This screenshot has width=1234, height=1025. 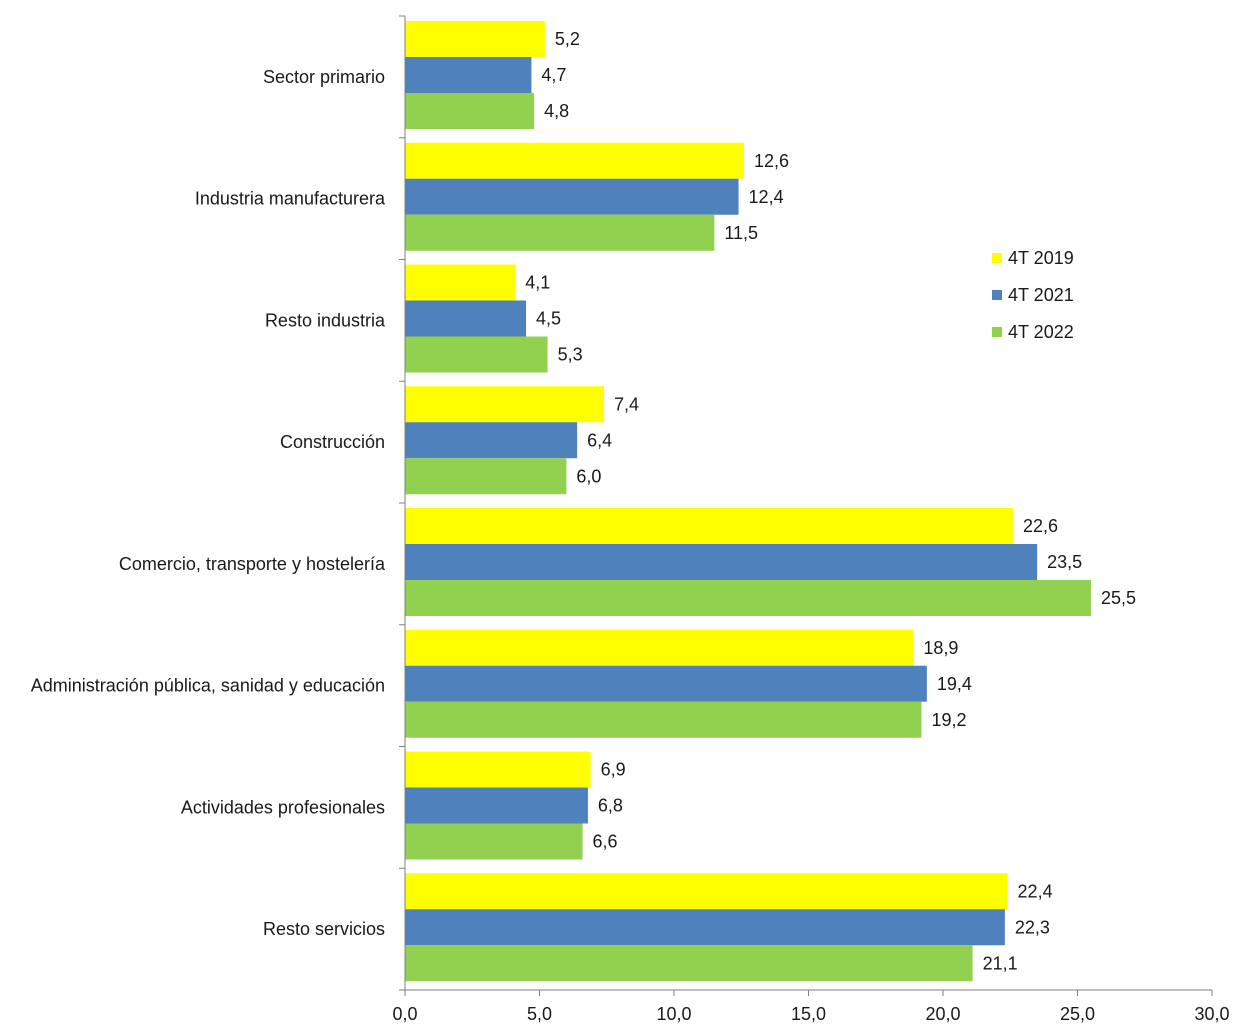 I want to click on x-tick-label: 20,0, so click(x=942, y=1014).